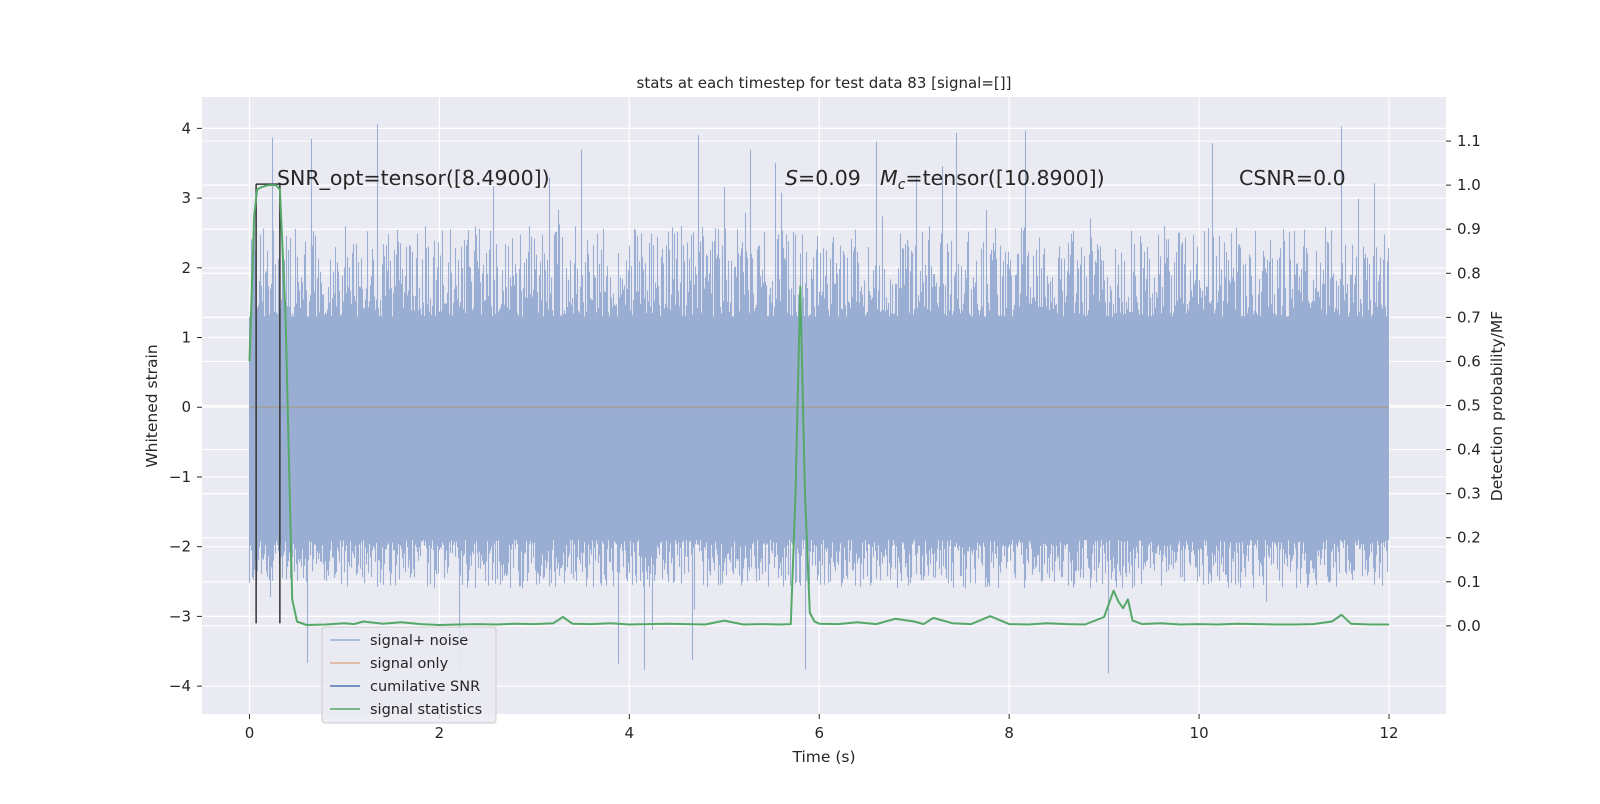 This screenshot has height=804, width=1600. I want to click on y-tick-label-right: 0.1, so click(1469, 582).